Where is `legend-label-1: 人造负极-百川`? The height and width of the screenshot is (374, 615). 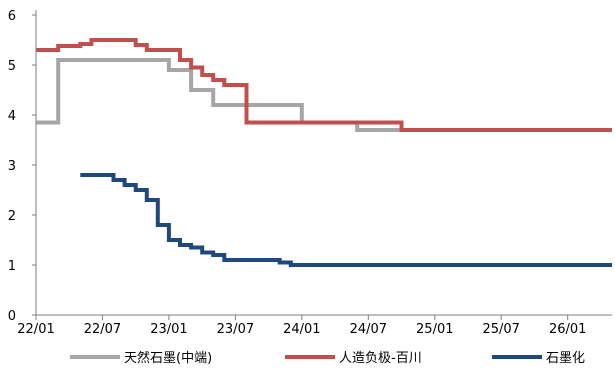 legend-label-1: 人造负极-百川 is located at coordinates (380, 358).